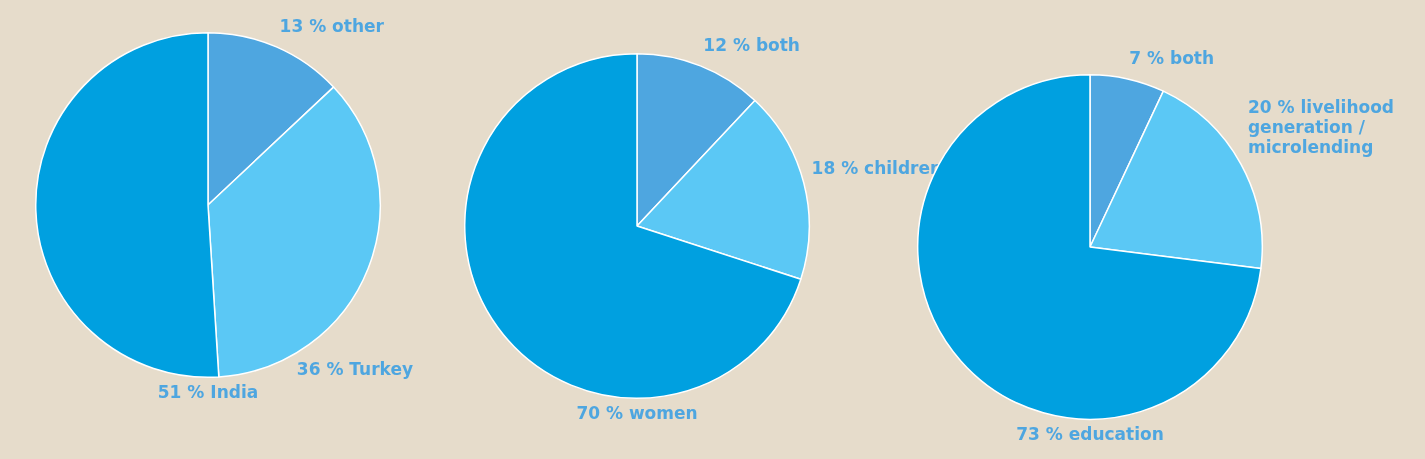  What do you see at coordinates (1172, 58) in the screenshot?
I see `slice-label: 7 % both` at bounding box center [1172, 58].